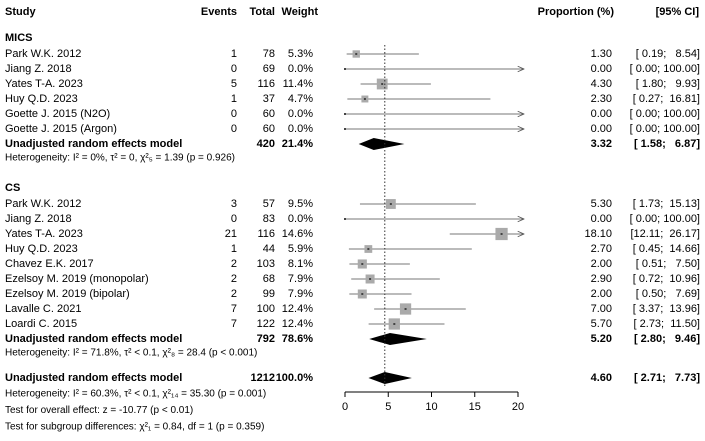 This screenshot has height=441, width=705. Describe the element at coordinates (601, 99) in the screenshot. I see `study-estimate: 2.30` at that location.